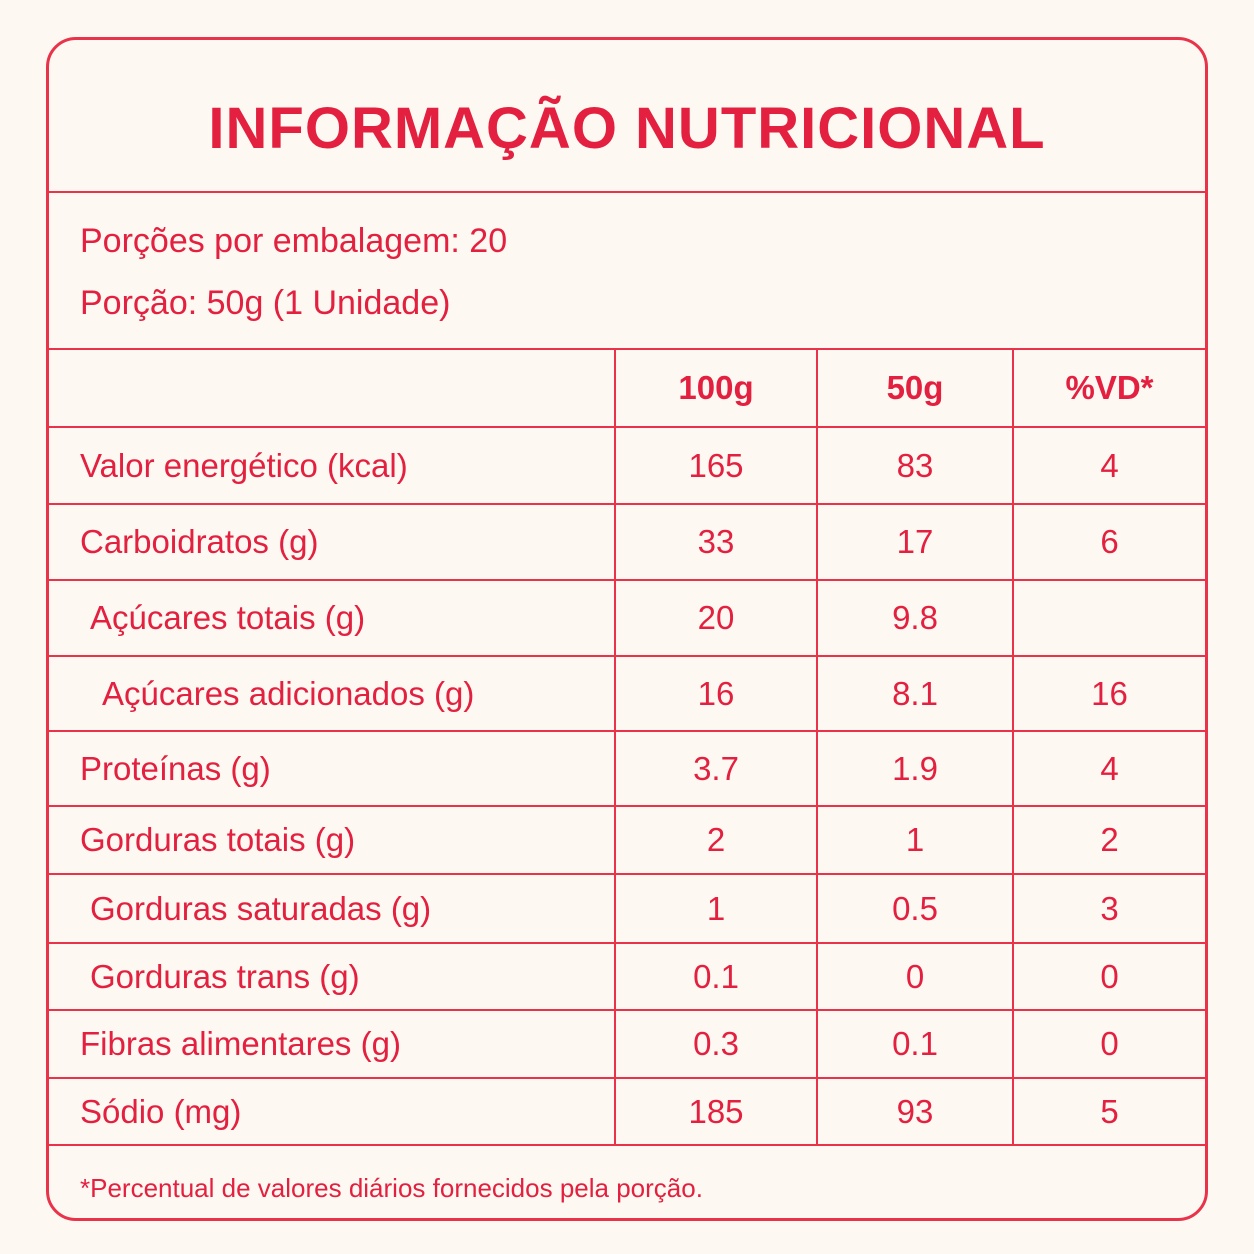  Describe the element at coordinates (915, 388) in the screenshot. I see `header-cell: 50g` at that location.